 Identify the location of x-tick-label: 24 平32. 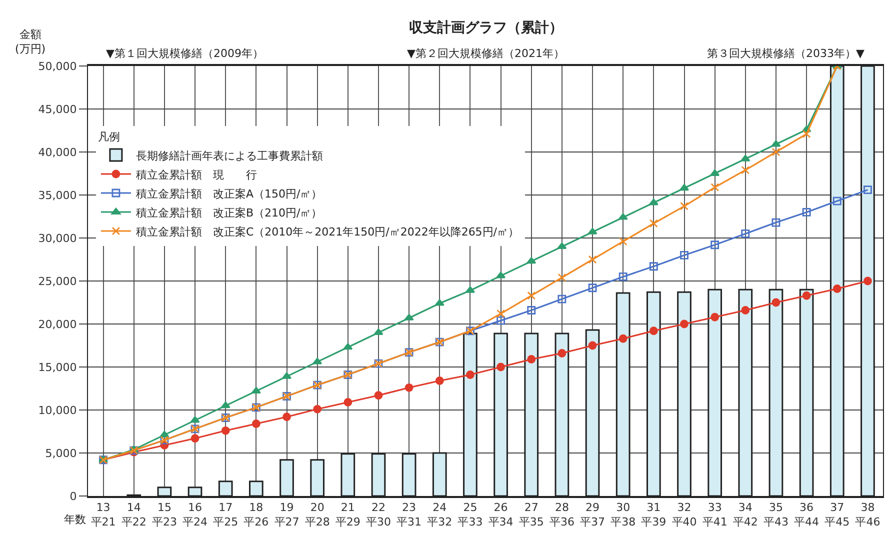
(439, 514).